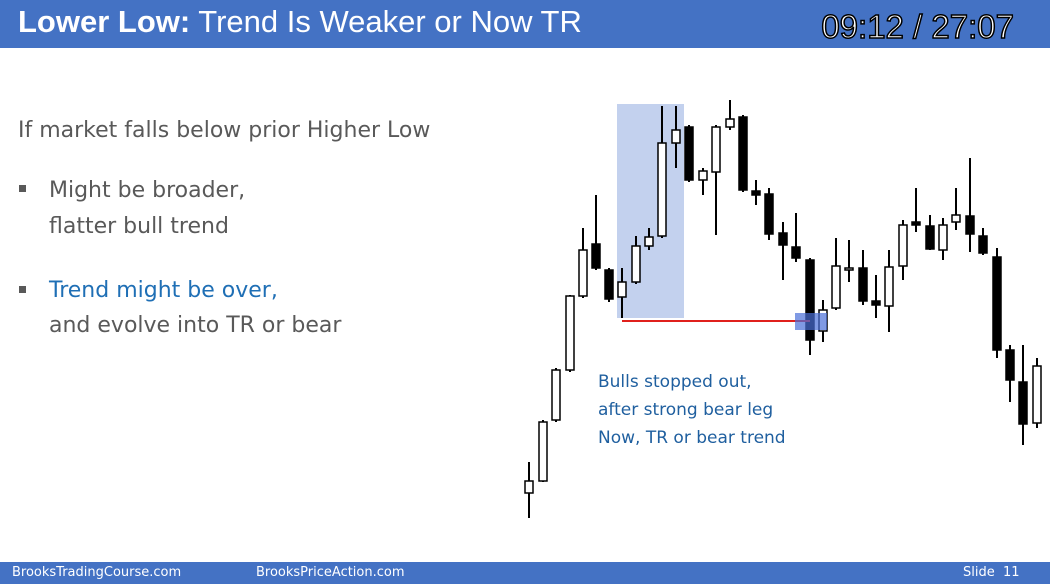 This screenshot has width=1050, height=584. Describe the element at coordinates (147, 190) in the screenshot. I see `bullet-text: Might be broader,` at that location.